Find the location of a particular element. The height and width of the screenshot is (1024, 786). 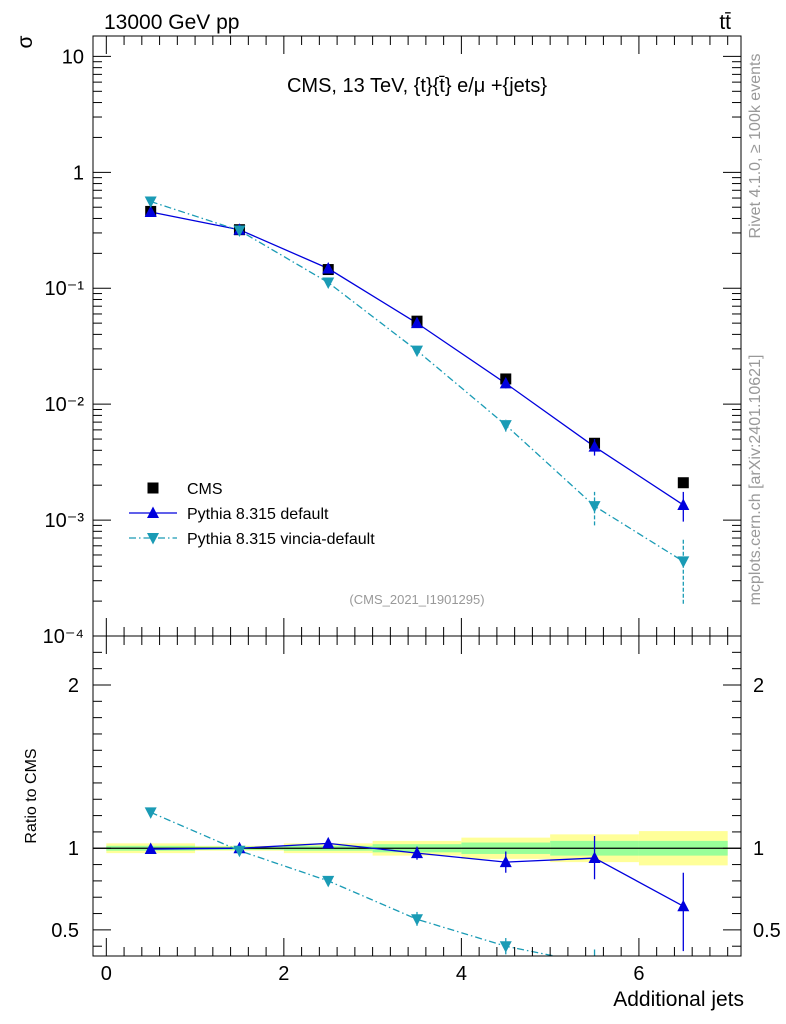

energy-label: 13000 GeV pp is located at coordinates (171, 22).